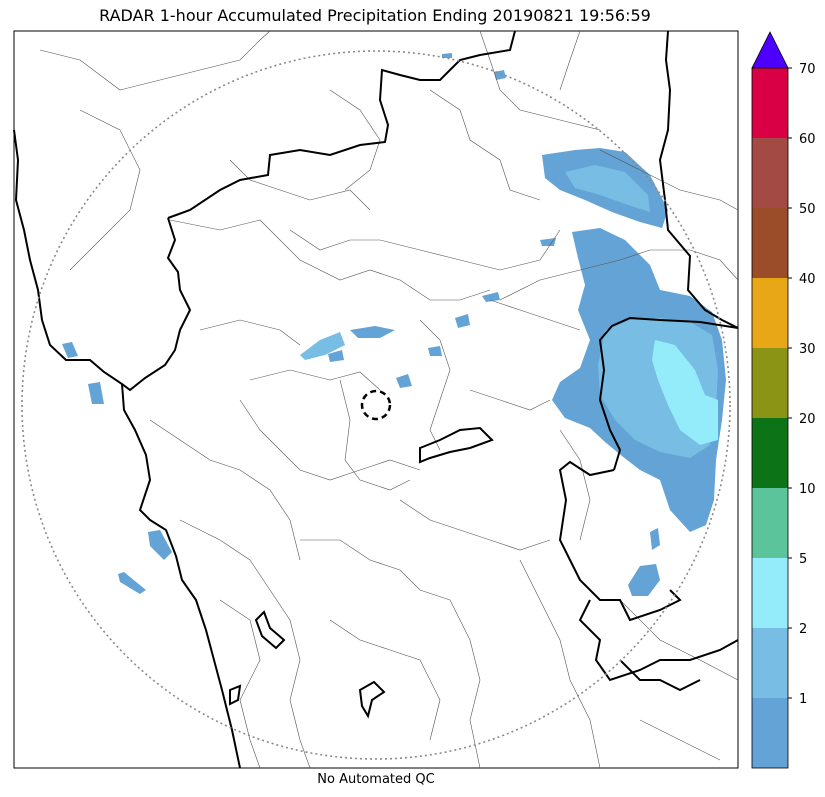  Describe the element at coordinates (685, 392) in the screenshot. I see `precip-cell-east-core` at that location.